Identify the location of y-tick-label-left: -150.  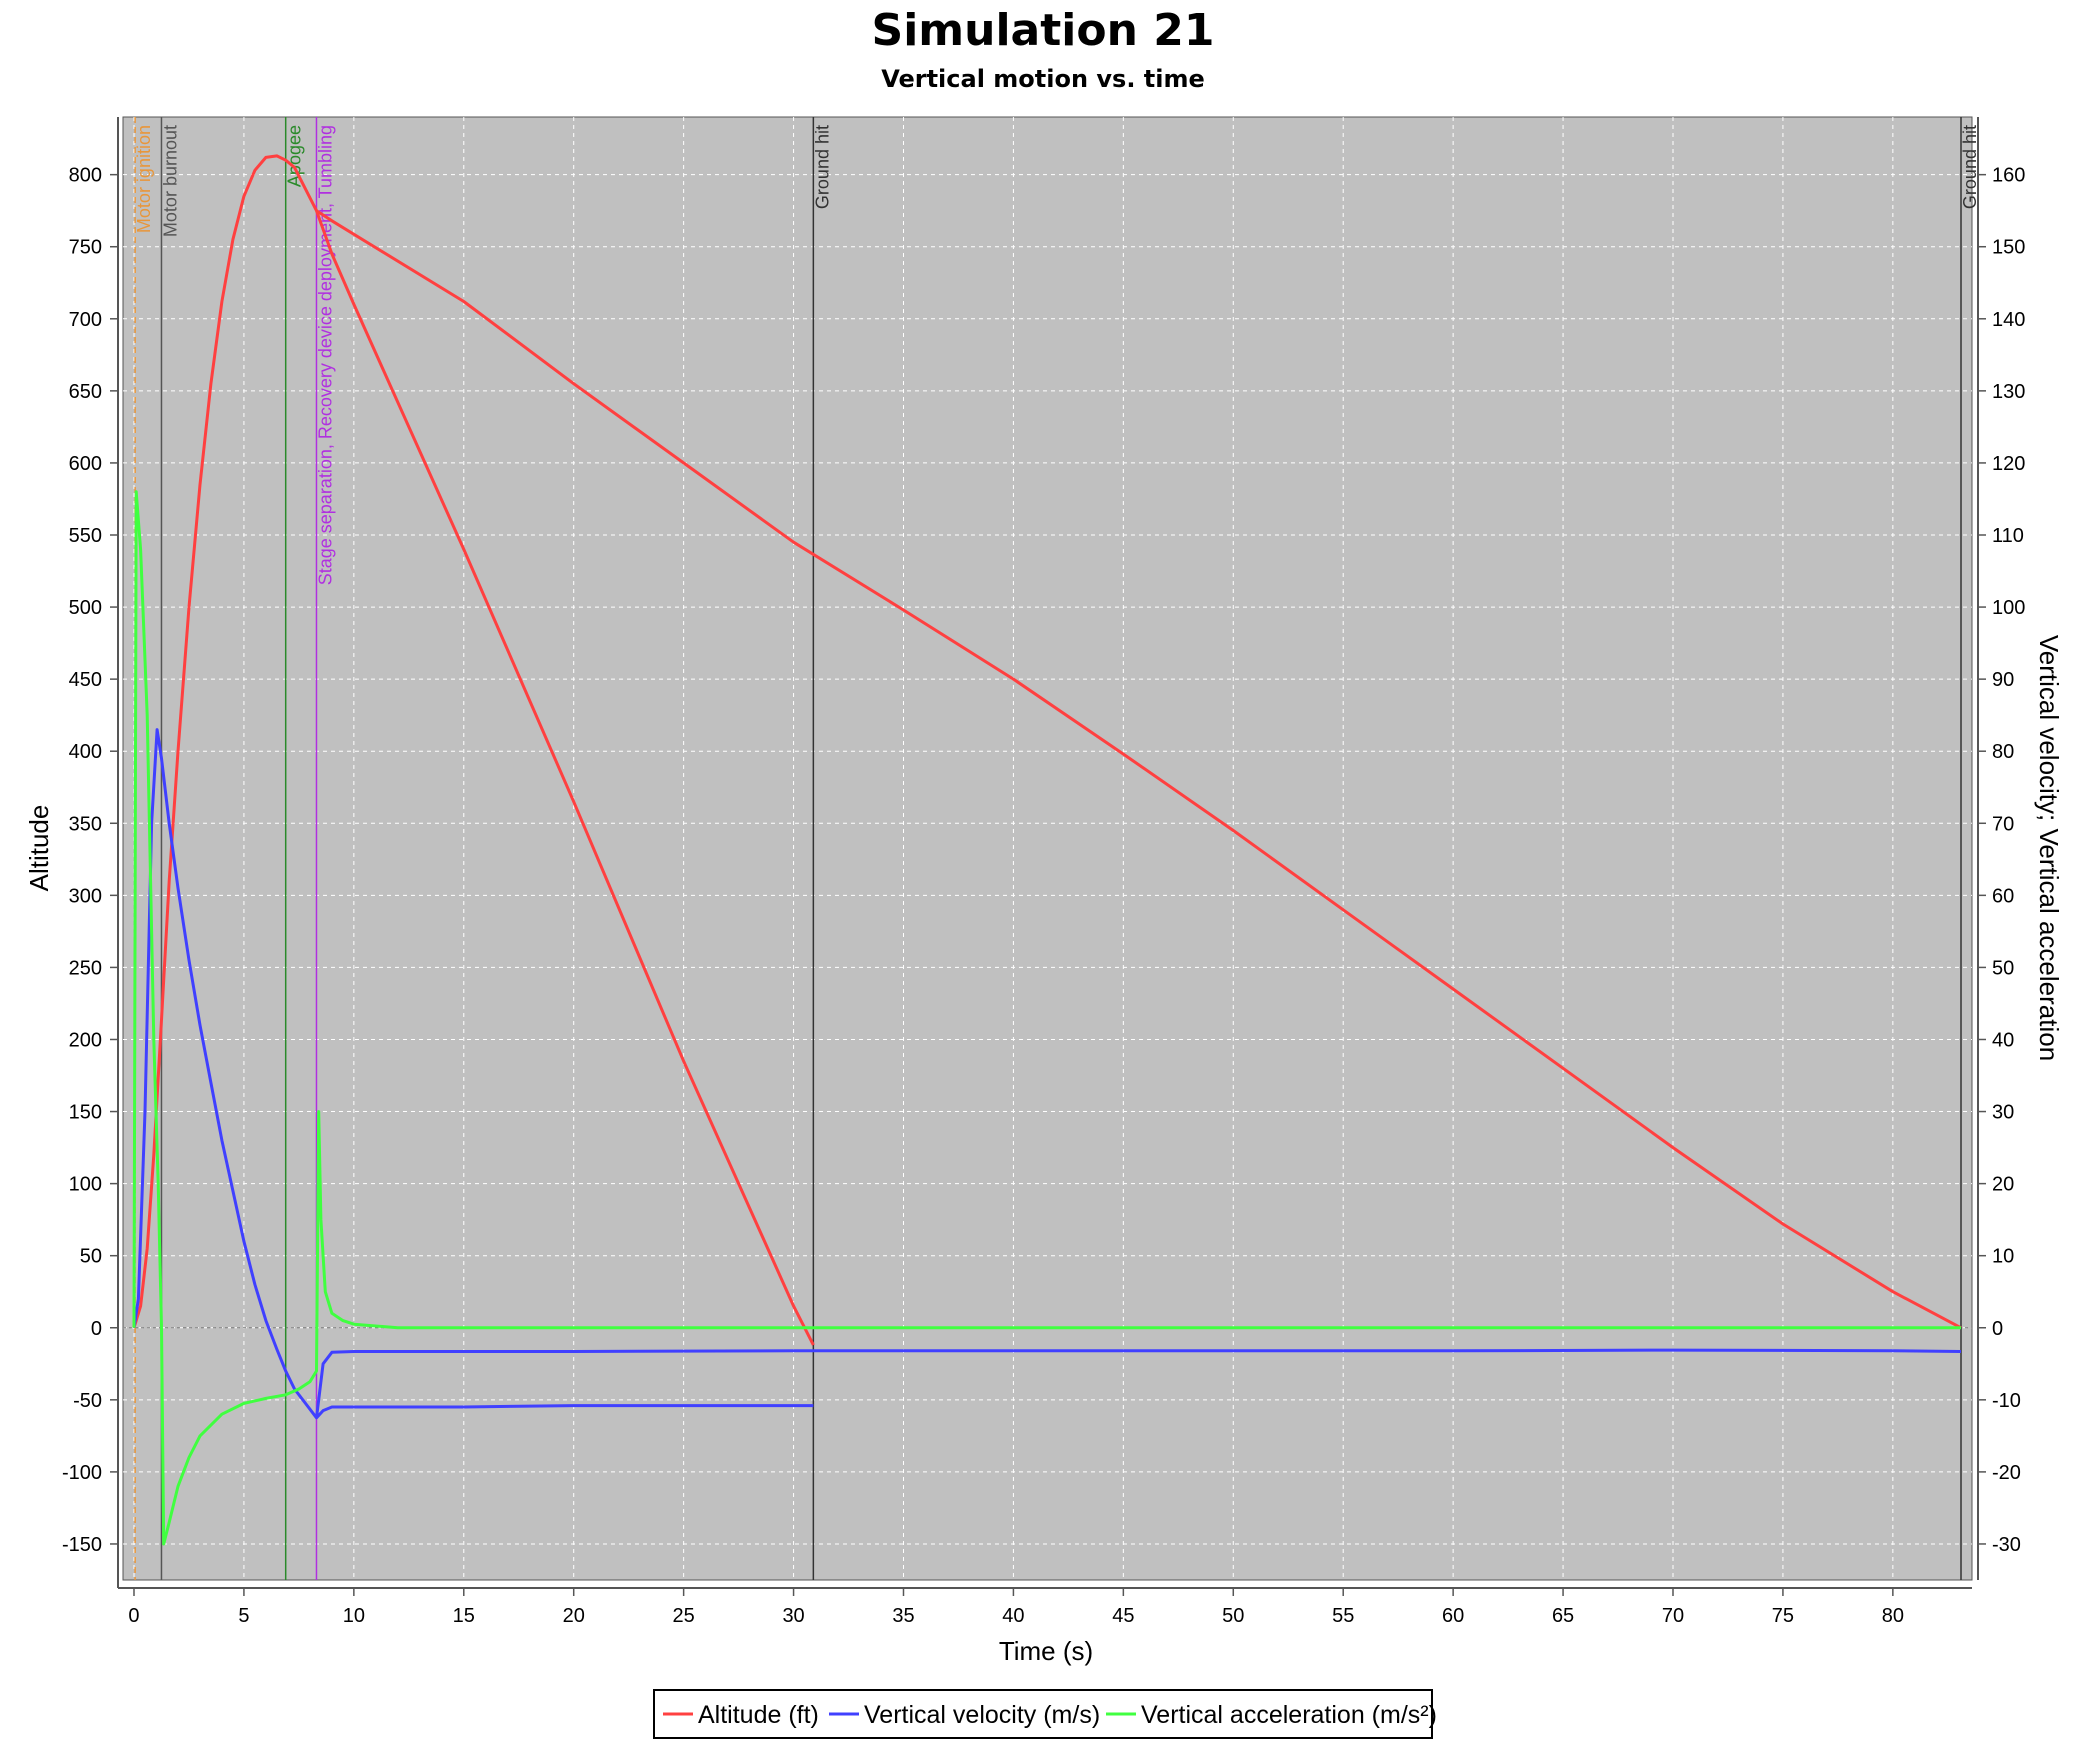
(82, 1545).